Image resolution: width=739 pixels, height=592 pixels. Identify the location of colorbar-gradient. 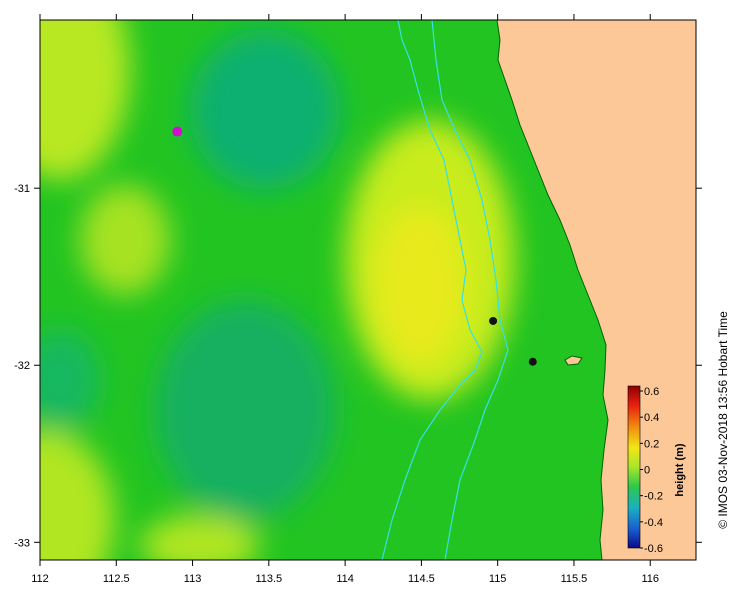
(634, 467).